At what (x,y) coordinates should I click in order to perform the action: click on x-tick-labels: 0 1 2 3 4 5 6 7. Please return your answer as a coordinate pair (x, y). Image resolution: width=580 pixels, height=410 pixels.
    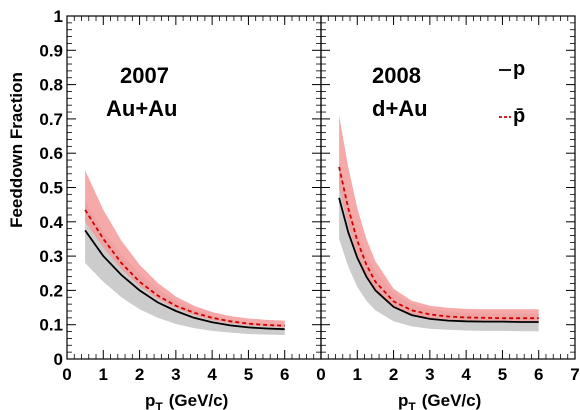
    Looking at the image, I should click on (447, 374).